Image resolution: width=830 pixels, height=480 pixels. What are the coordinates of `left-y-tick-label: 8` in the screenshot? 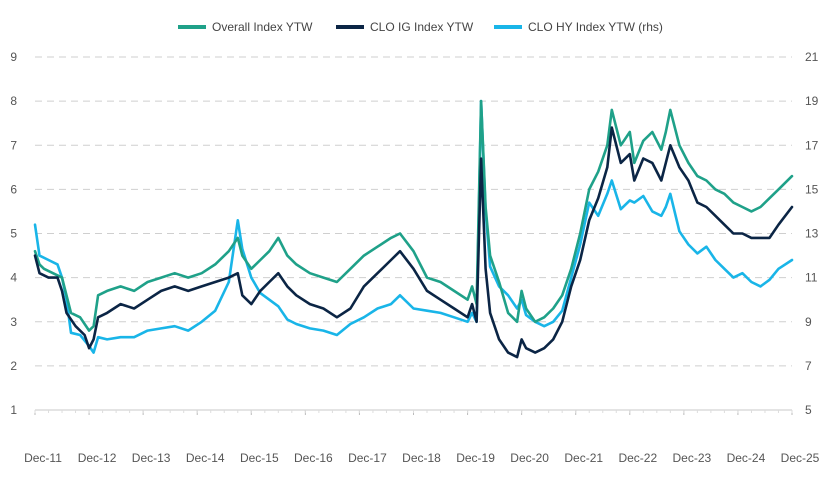 It's located at (13, 101).